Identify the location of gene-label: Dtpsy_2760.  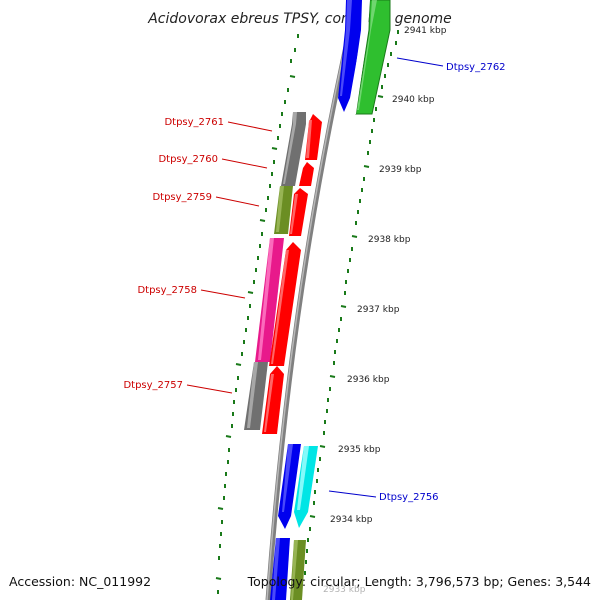
(188, 159).